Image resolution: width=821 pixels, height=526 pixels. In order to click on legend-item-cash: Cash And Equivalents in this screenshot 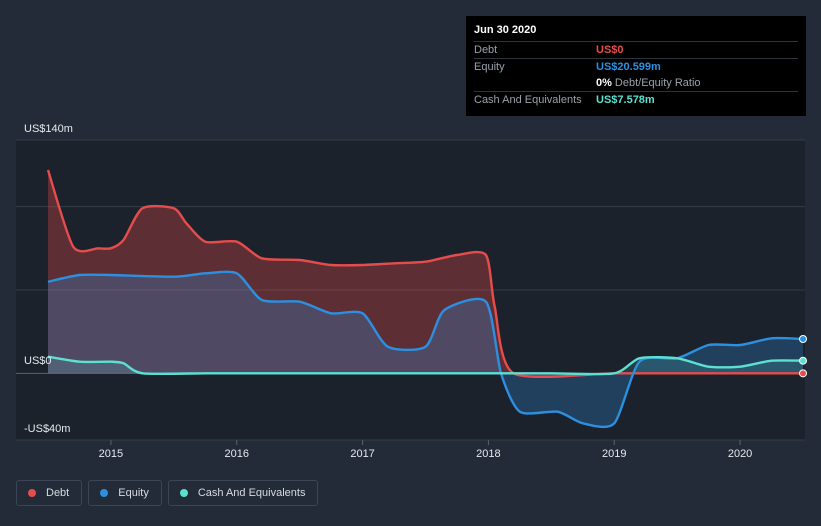, I will do `click(243, 493)`.